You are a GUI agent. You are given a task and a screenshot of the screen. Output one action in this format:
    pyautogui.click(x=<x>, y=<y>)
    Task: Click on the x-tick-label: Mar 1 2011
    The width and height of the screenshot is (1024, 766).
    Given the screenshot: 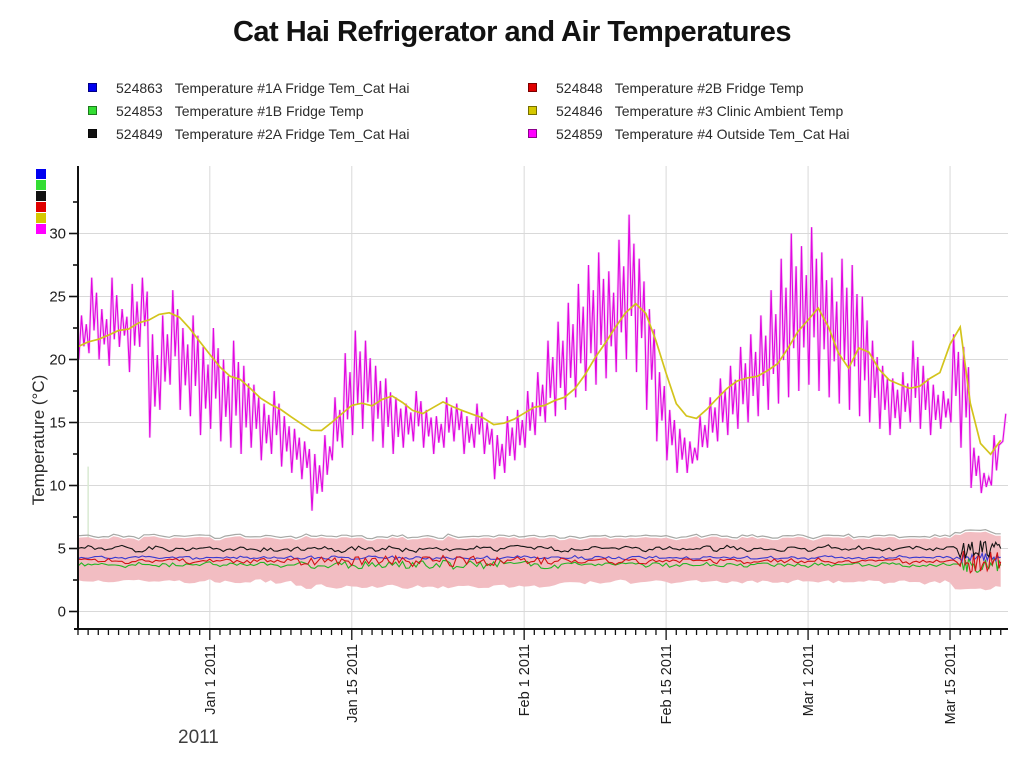 What is the action you would take?
    pyautogui.click(x=809, y=680)
    